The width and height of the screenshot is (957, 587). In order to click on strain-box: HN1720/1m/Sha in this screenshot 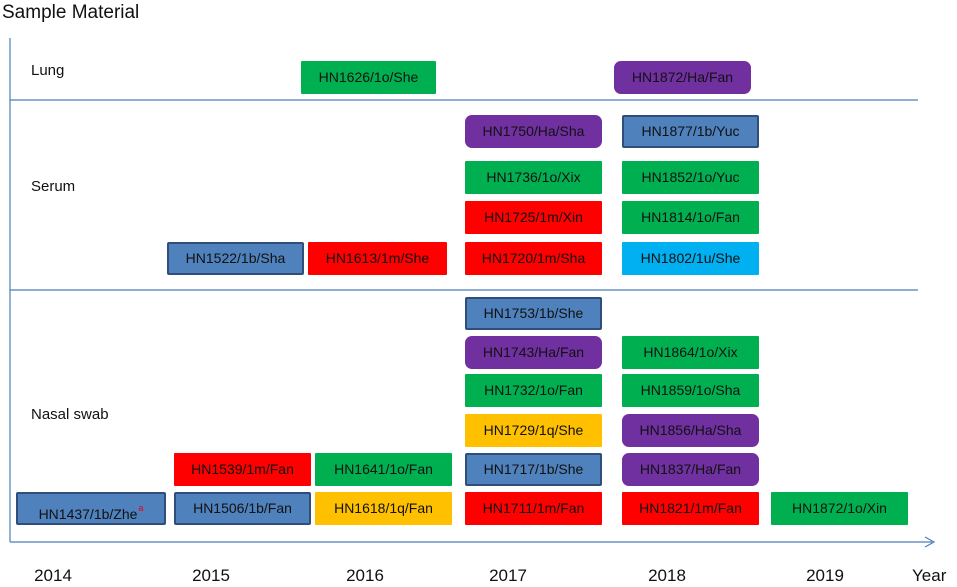, I will do `click(533, 258)`.